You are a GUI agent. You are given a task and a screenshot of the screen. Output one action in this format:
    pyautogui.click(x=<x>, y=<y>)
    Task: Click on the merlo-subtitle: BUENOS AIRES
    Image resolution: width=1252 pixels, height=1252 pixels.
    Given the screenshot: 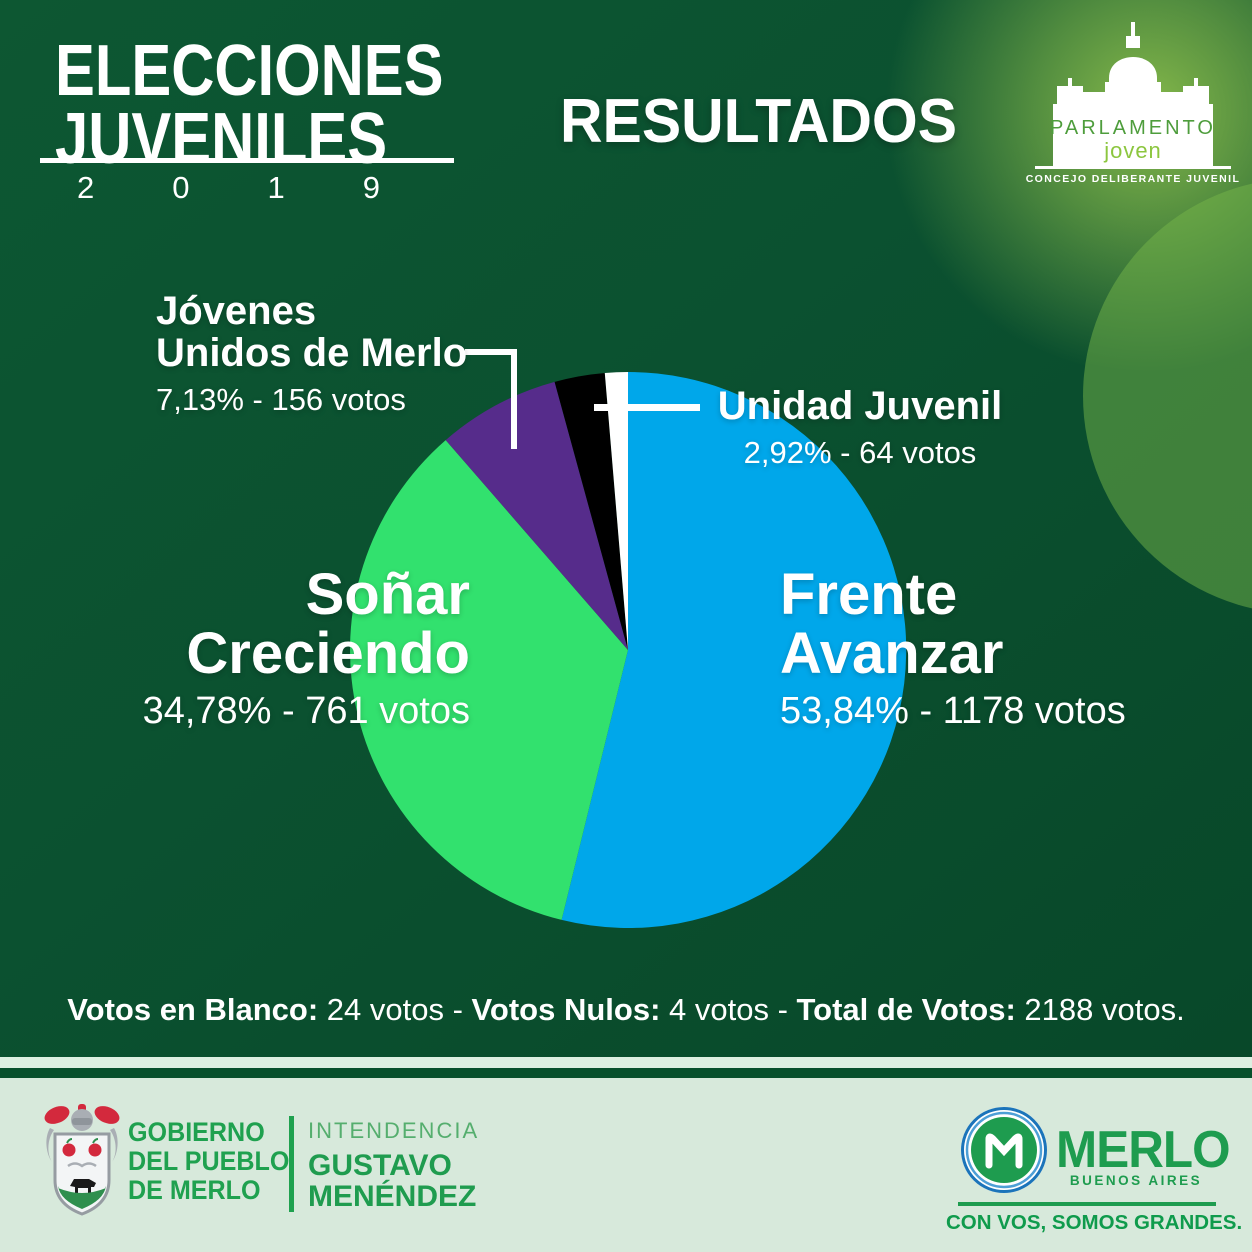 What is the action you would take?
    pyautogui.click(x=1136, y=1180)
    